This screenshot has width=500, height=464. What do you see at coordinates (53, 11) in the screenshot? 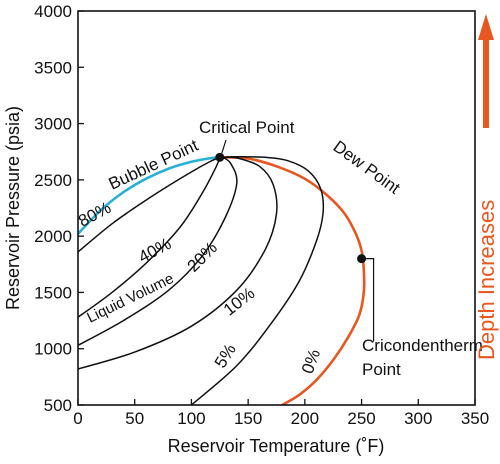
I see `y-tick-label: 4000` at bounding box center [53, 11].